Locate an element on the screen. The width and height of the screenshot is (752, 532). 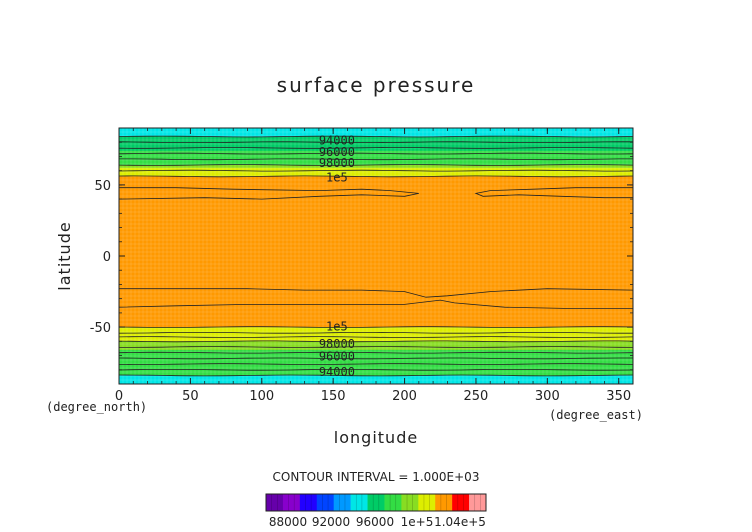
colorbar-label: 1.04e+5 is located at coordinates (460, 522).